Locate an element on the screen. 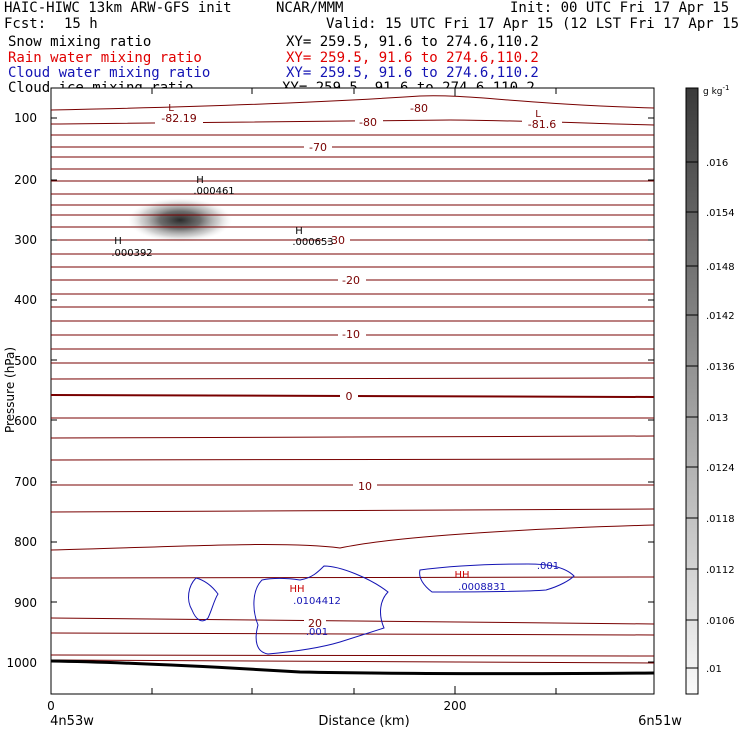  cloud-water-max-left: .0104412 is located at coordinates (317, 601).